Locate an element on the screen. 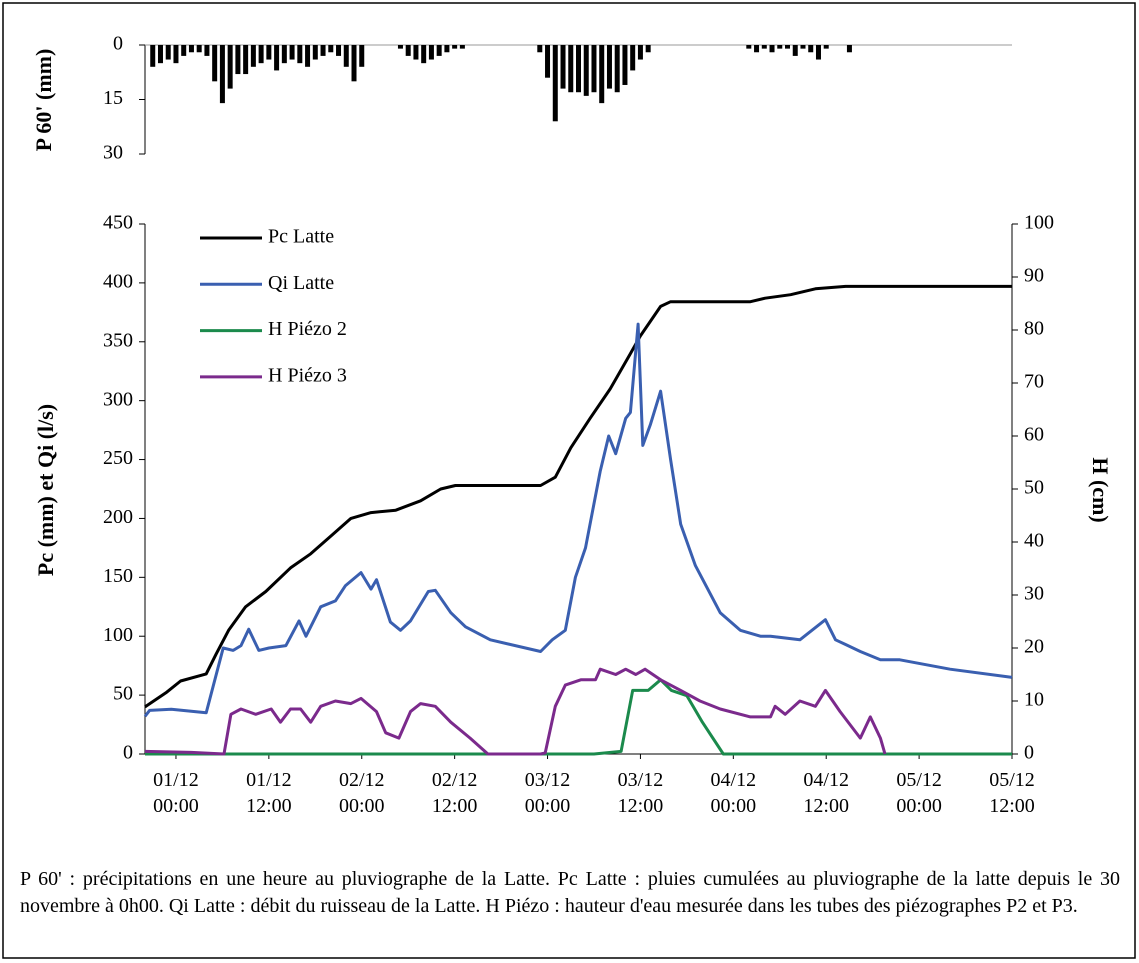  x-tick-label: 04/12 12:00 is located at coordinates (826, 793).